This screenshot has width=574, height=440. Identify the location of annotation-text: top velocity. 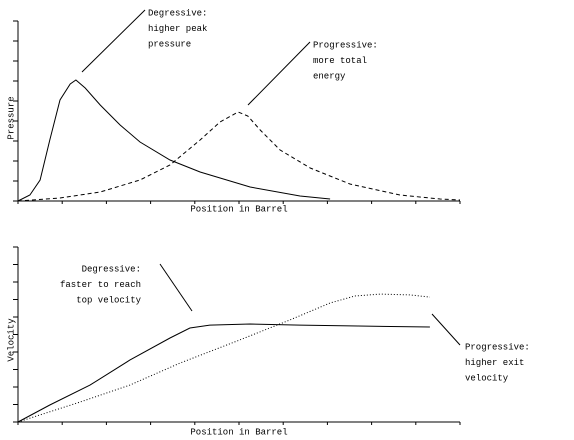
(108, 300).